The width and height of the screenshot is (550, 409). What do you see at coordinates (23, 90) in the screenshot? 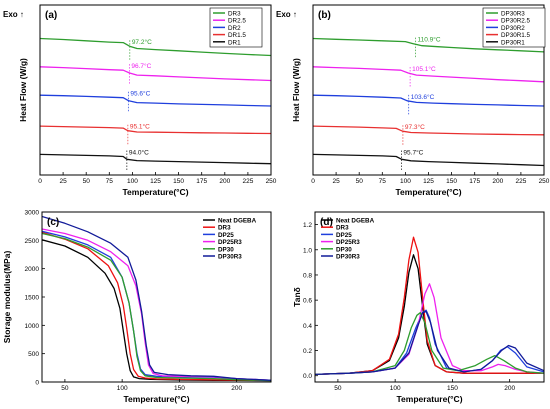
I see `y-axis-label: Heat Flow (W/g)` at bounding box center [23, 90].